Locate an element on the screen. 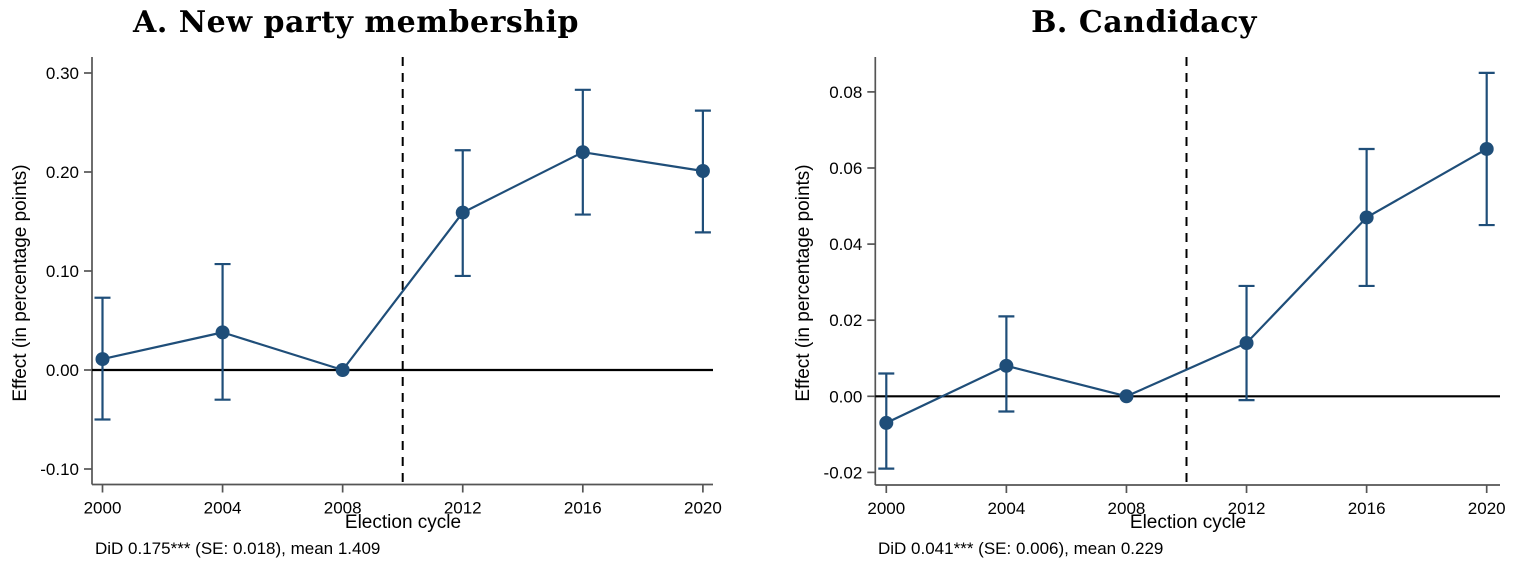  panel-b-title: B. Candidacy is located at coordinates (1144, 22).